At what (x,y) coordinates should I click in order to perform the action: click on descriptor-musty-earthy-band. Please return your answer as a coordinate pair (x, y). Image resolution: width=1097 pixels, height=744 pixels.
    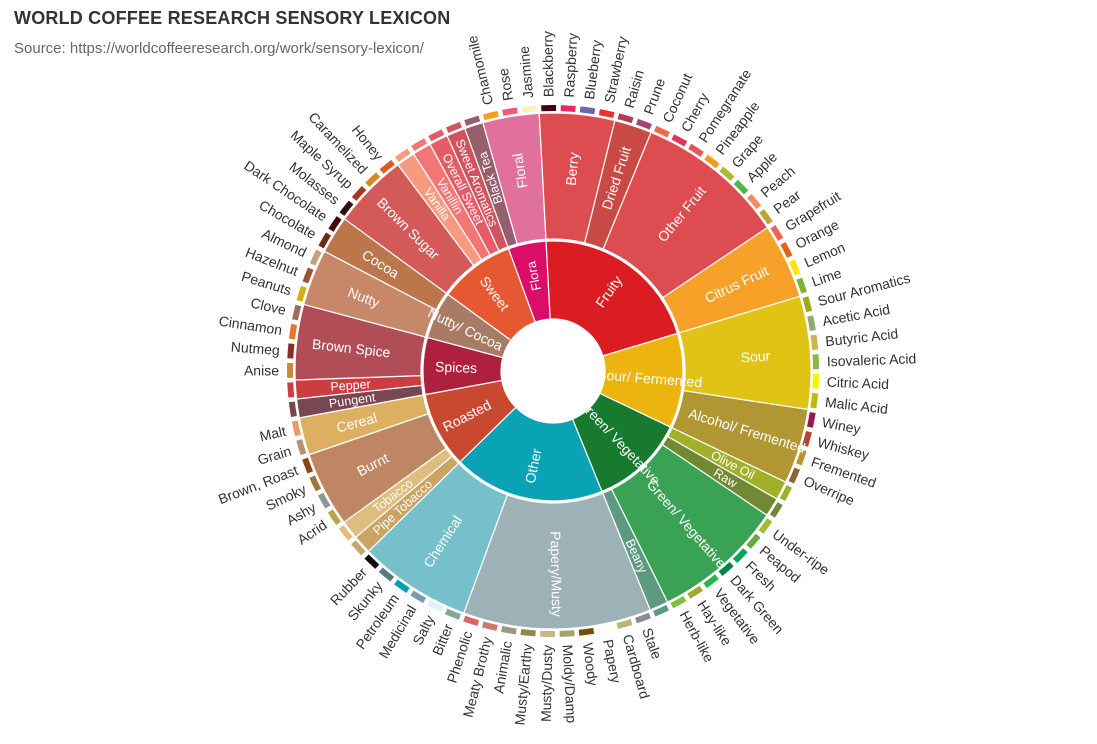
    Looking at the image, I should click on (528, 633).